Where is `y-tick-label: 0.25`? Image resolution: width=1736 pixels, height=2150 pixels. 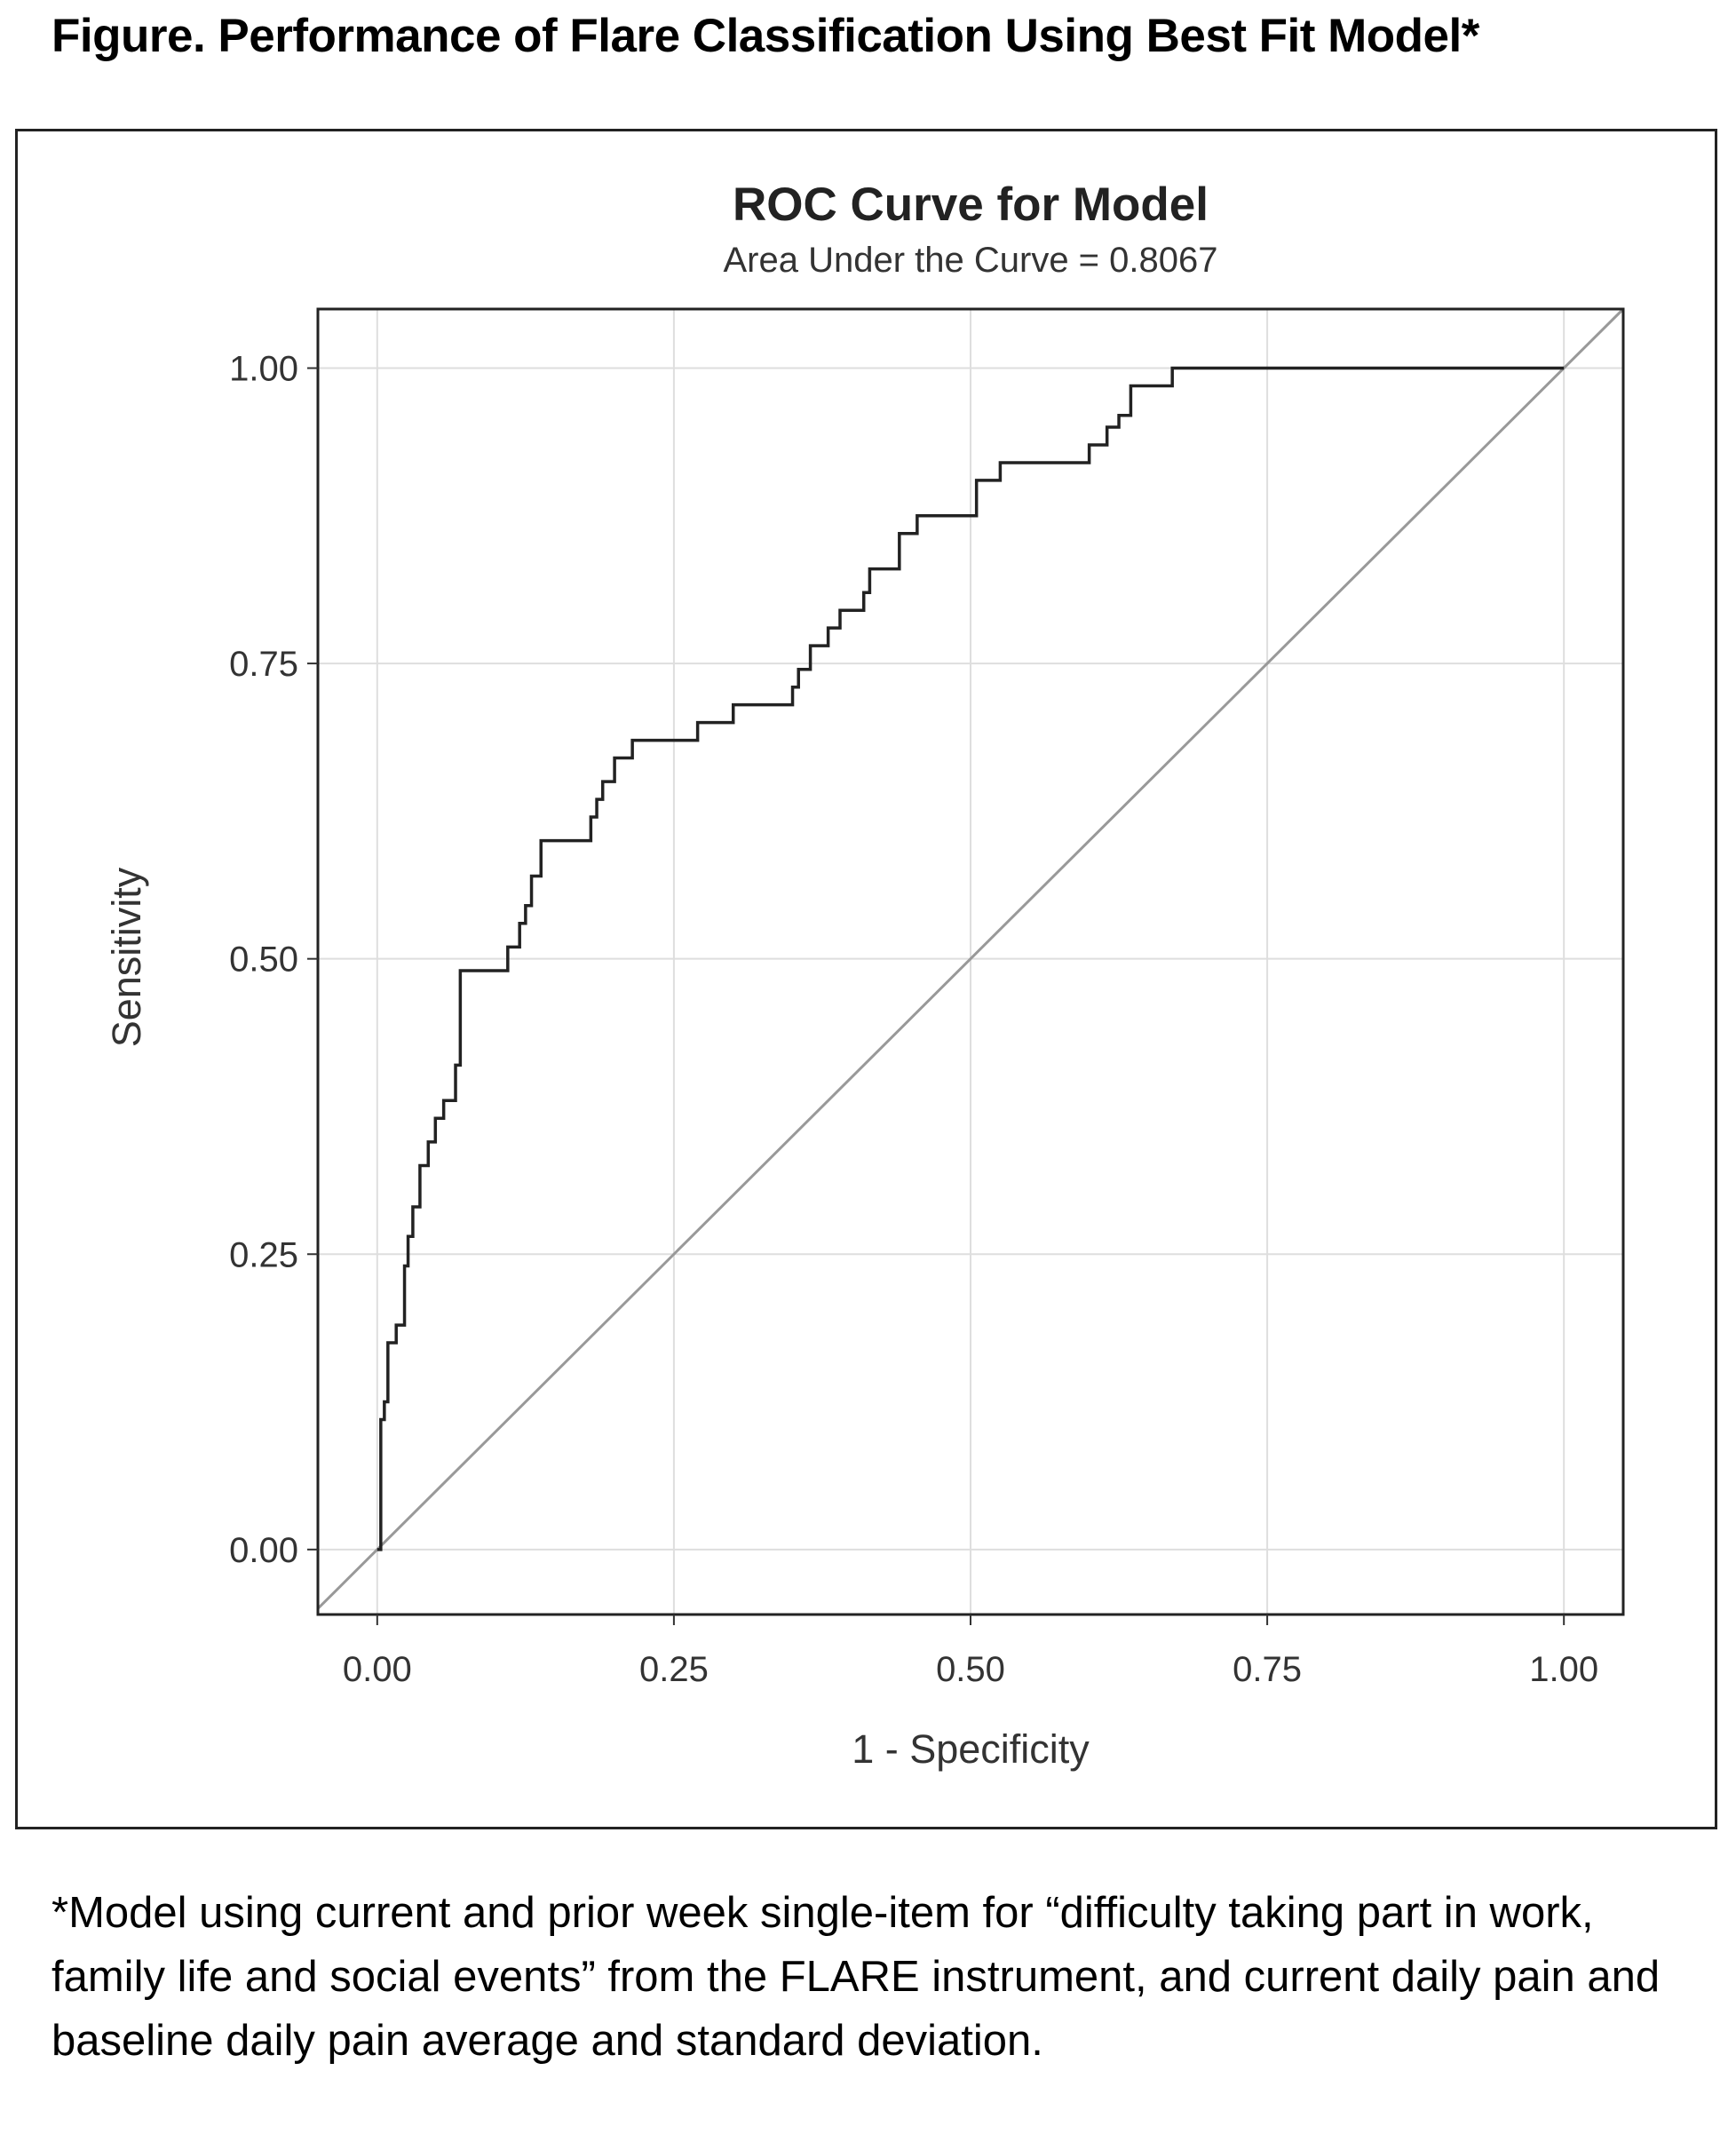
y-tick-label: 0.25 is located at coordinates (263, 1255).